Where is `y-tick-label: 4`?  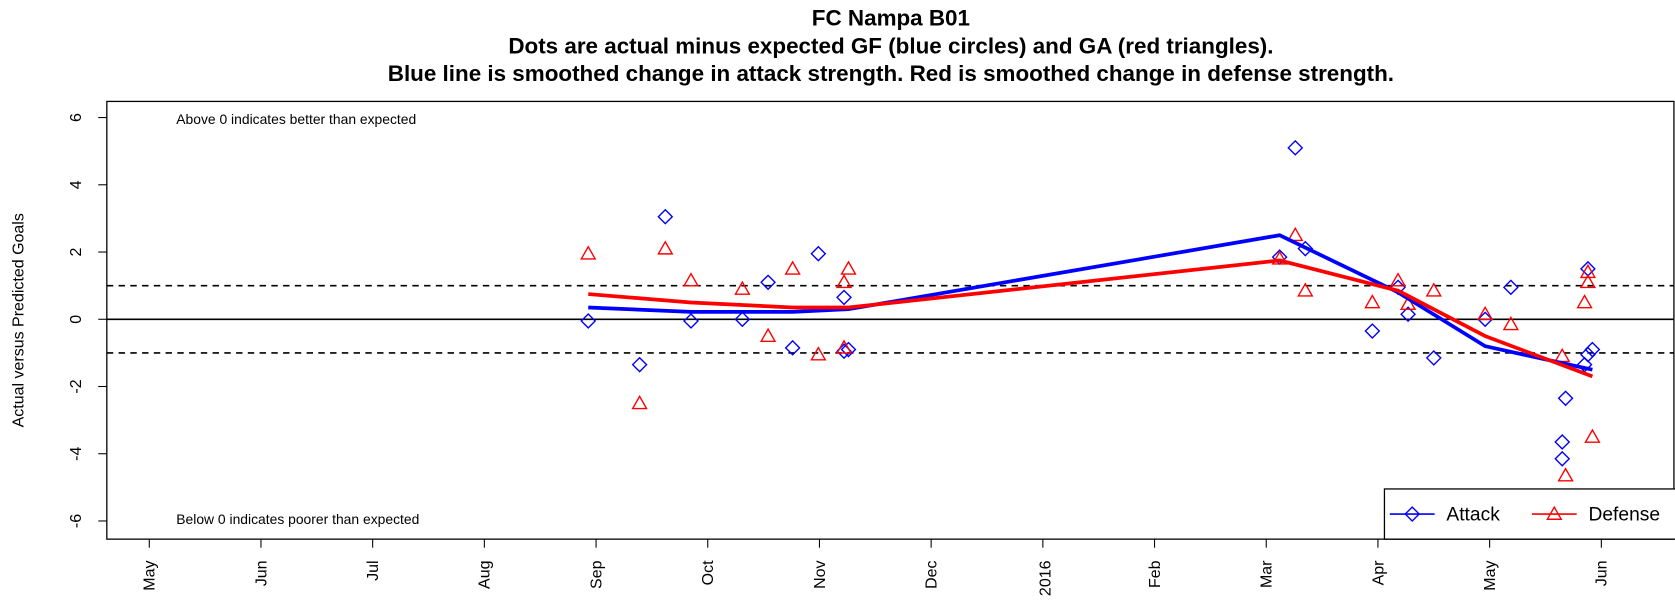 y-tick-label: 4 is located at coordinates (76, 184).